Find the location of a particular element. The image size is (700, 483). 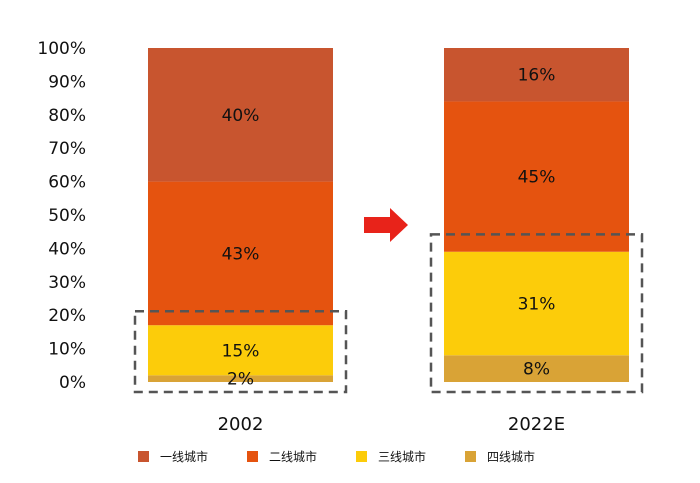

x-axis: 2002 2022E is located at coordinates (392, 424).